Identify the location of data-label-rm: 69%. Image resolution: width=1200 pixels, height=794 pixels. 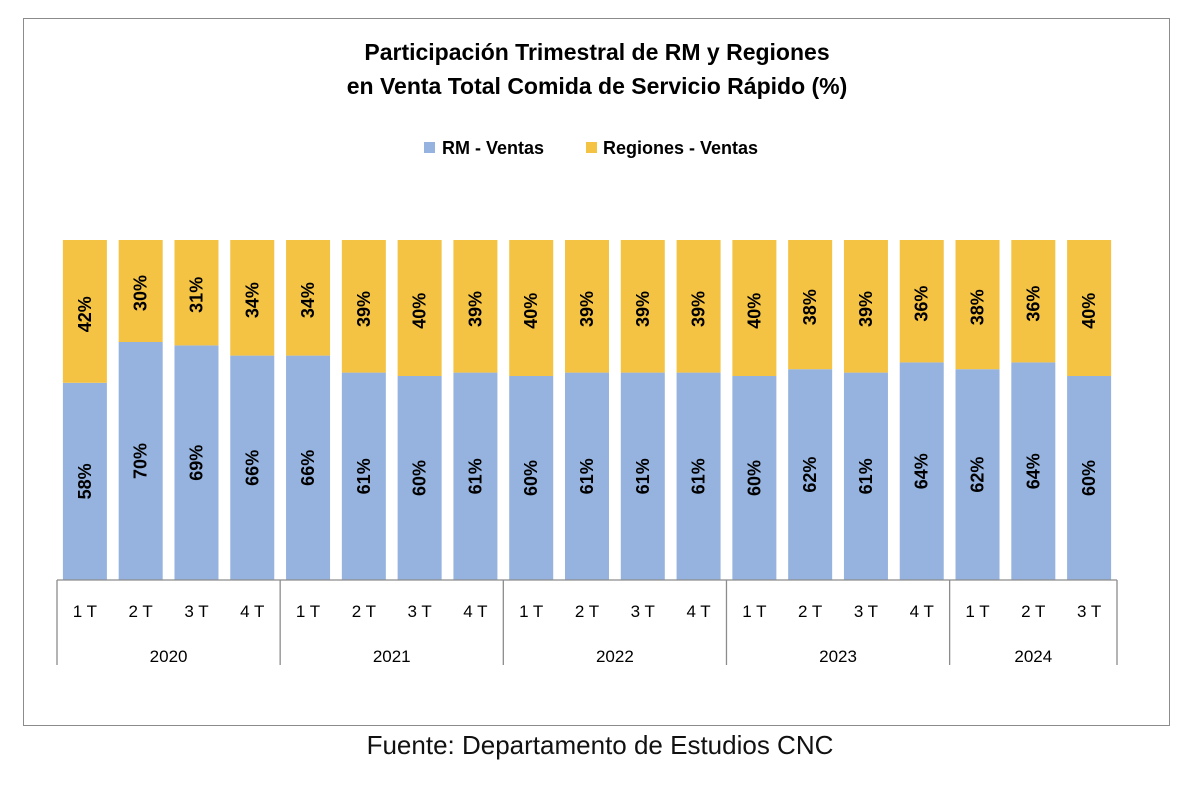
(196, 463).